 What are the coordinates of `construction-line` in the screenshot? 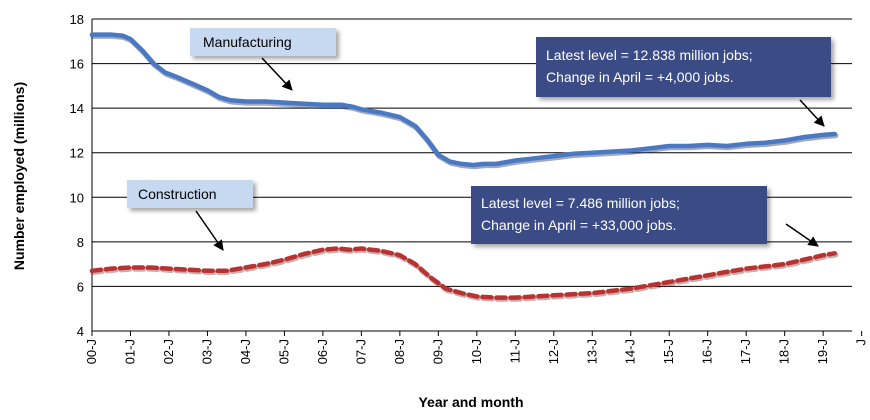 It's located at (463, 273).